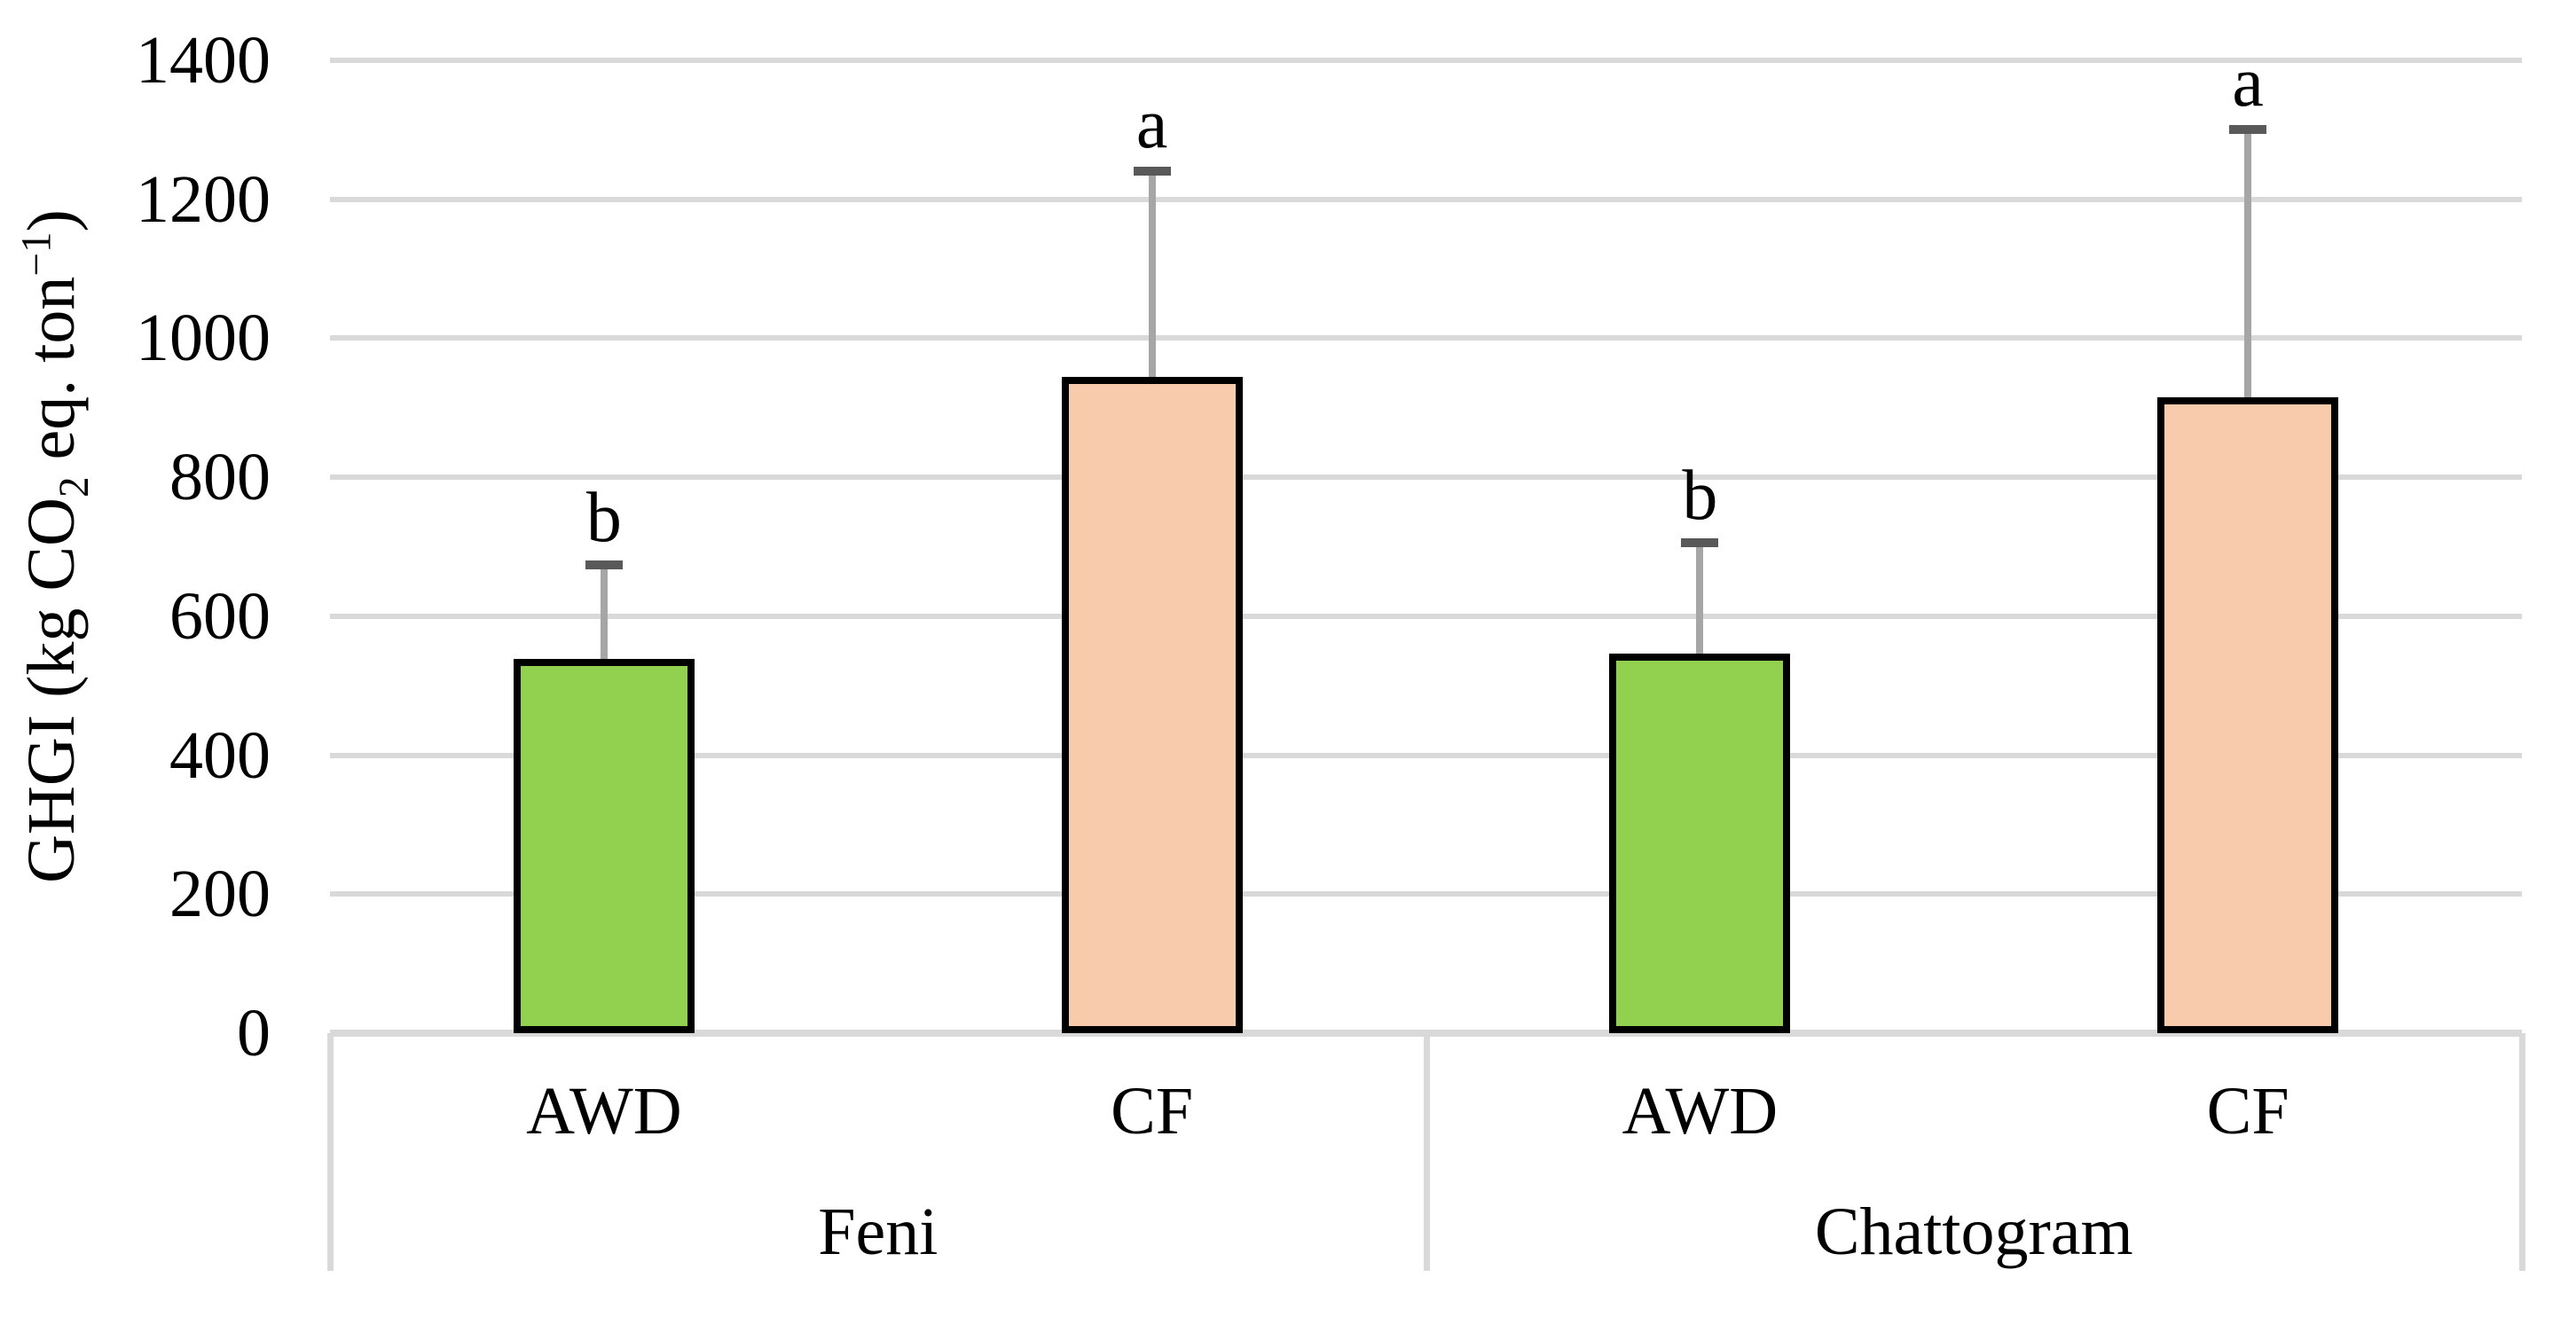  Describe the element at coordinates (604, 846) in the screenshot. I see `bar-feni-awd` at that location.